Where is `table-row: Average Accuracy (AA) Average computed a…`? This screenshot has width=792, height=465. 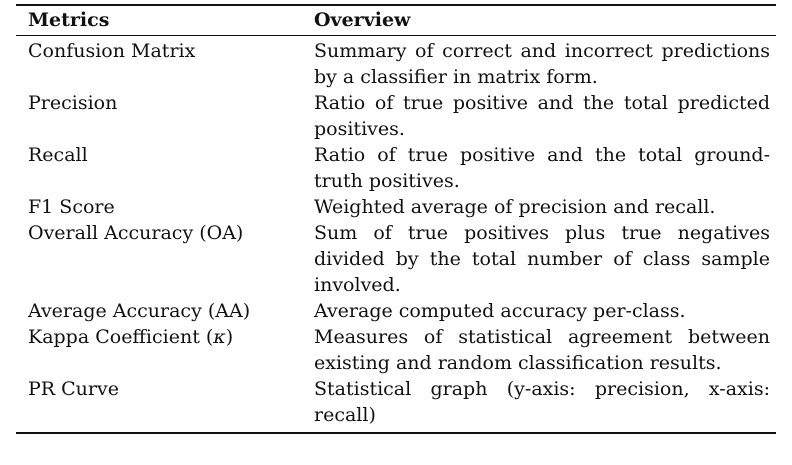 table-row: Average Accuracy (AA) Average computed a… is located at coordinates (396, 311).